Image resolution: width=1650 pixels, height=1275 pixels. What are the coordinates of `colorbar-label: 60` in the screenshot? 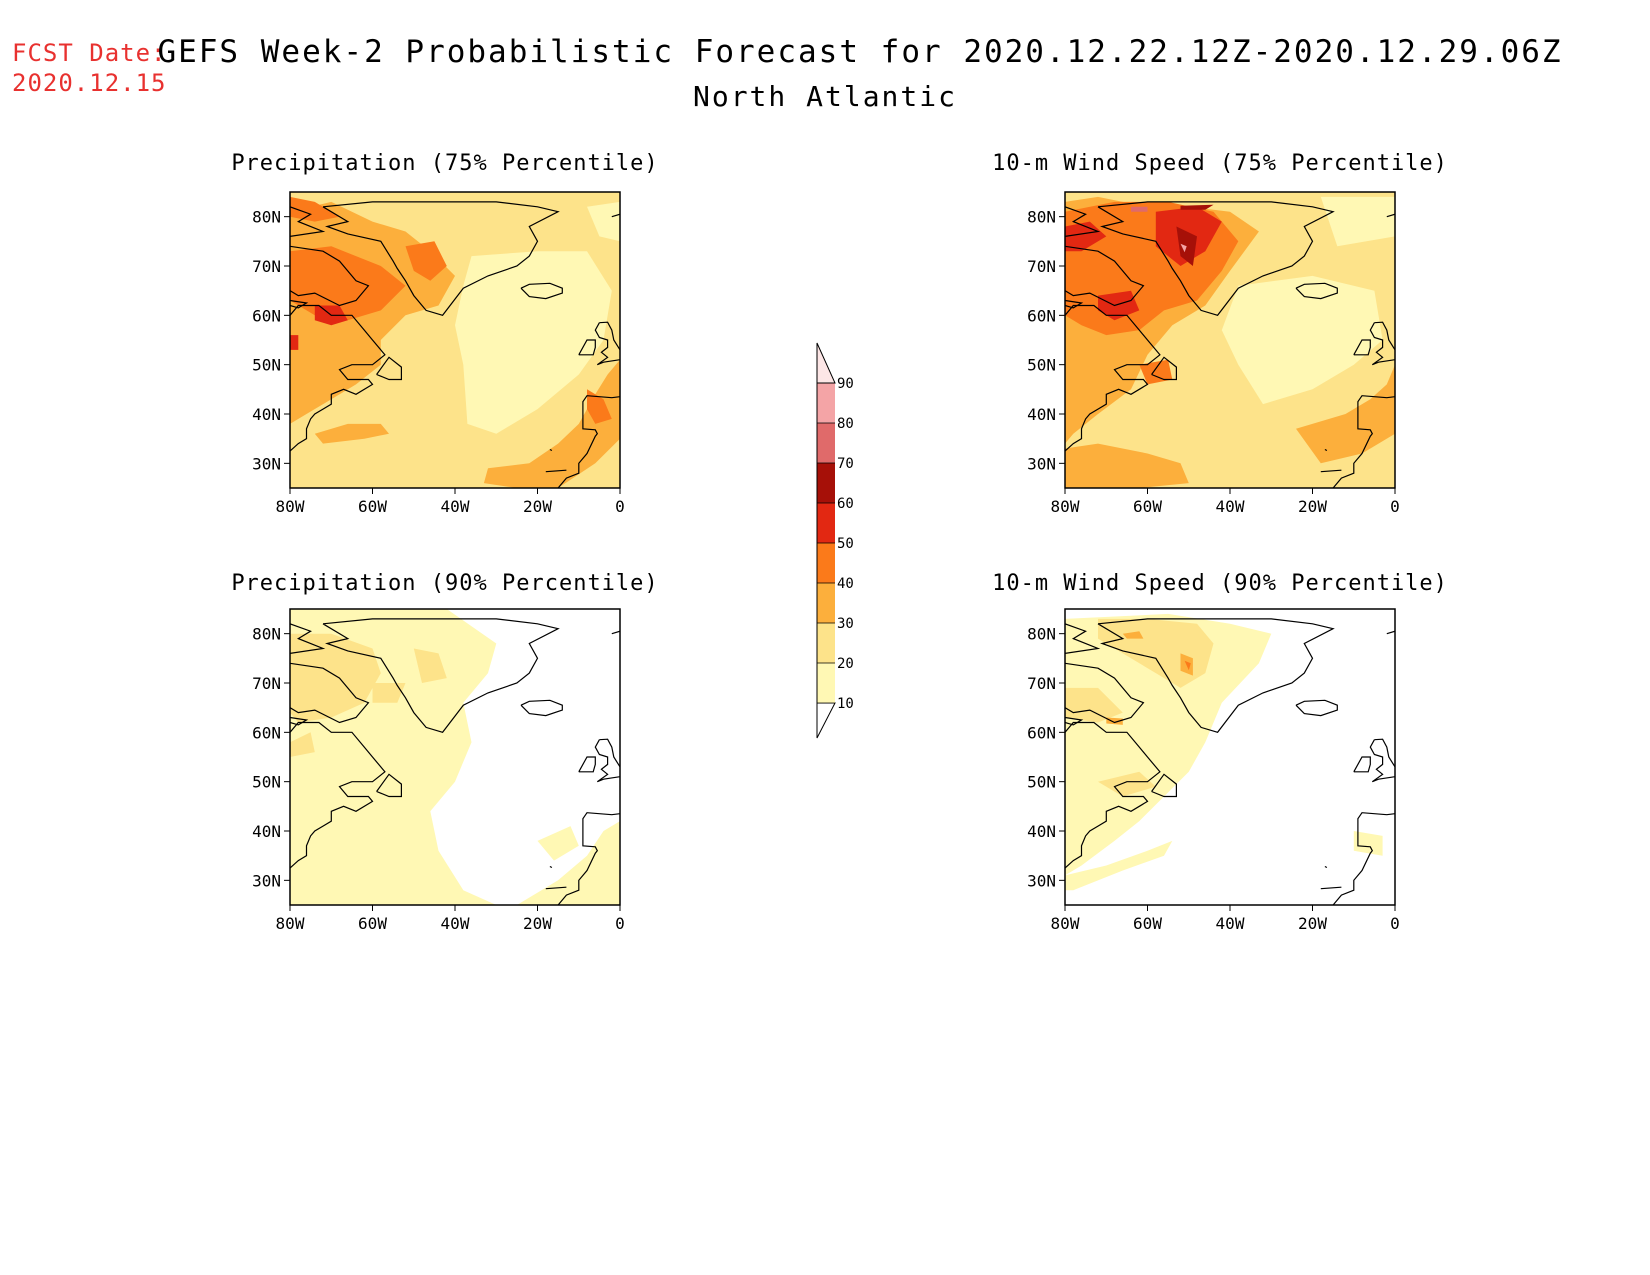 It's located at (845, 504).